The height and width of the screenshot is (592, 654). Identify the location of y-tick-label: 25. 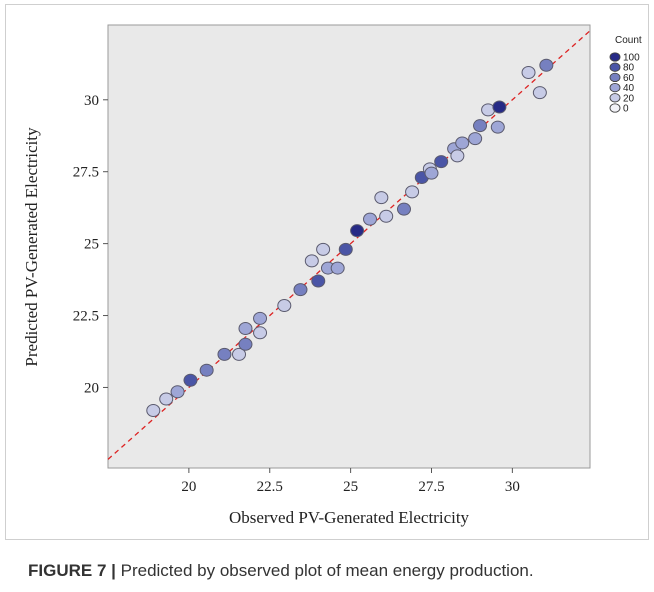
(91, 245).